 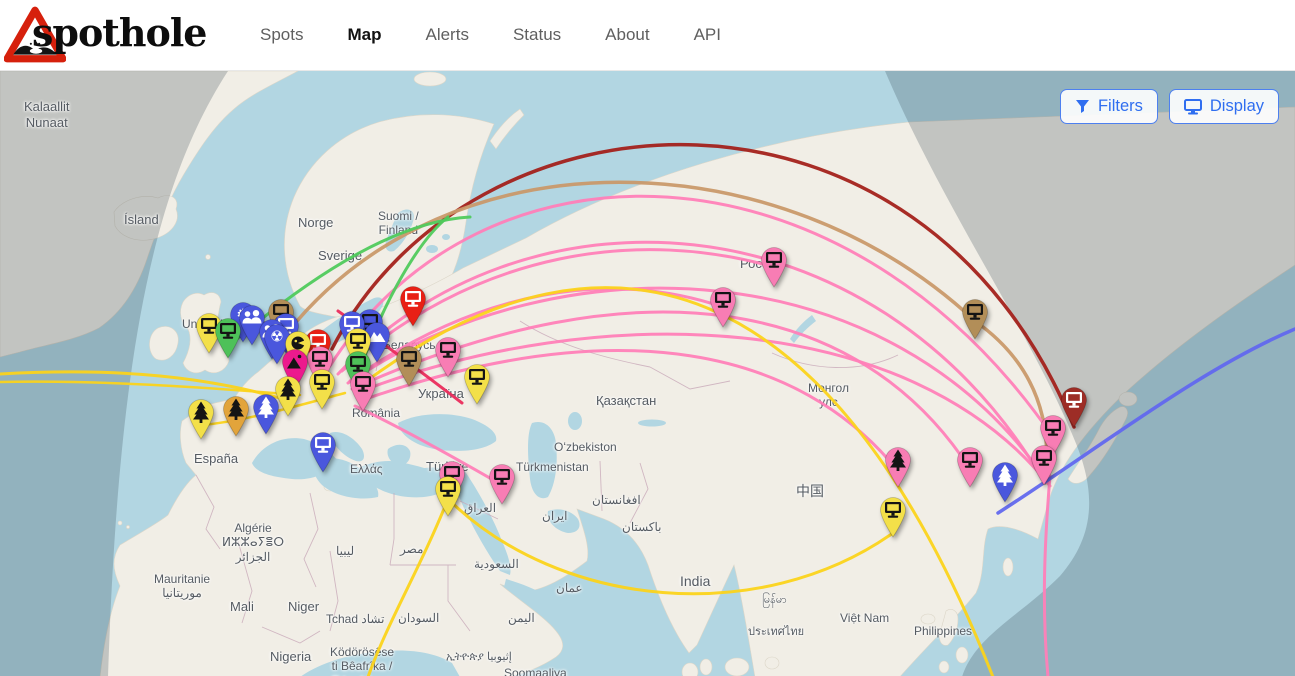 I want to click on pothole-warning-icon, so click(x=35, y=34).